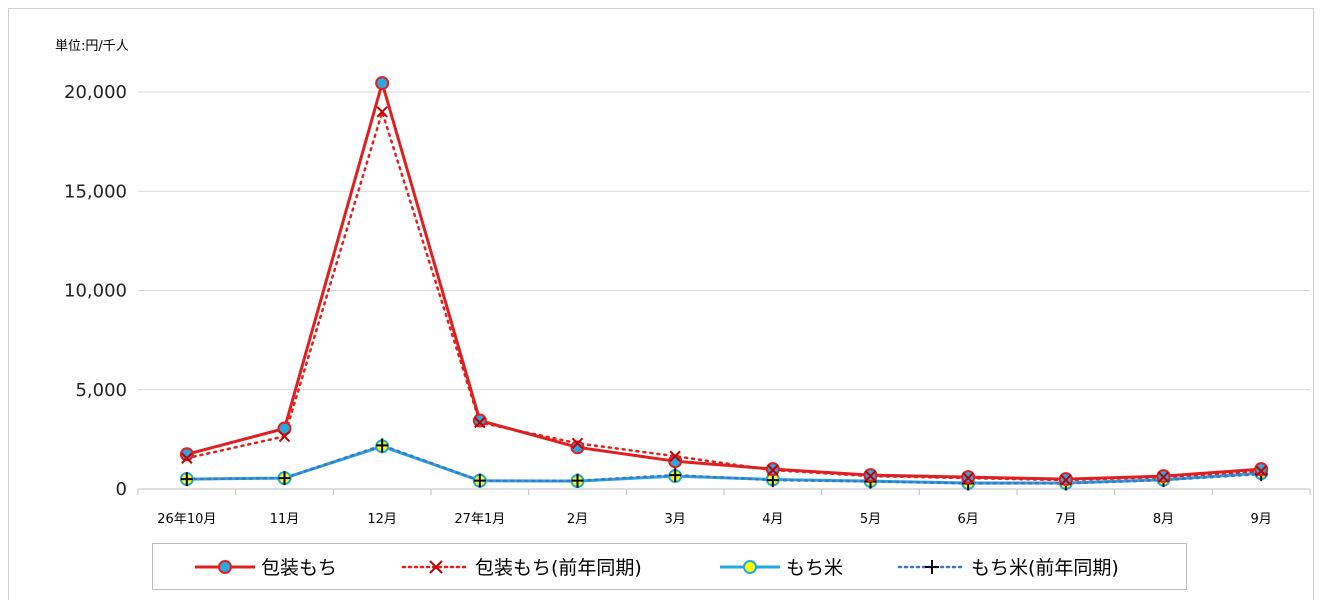 The image size is (1322, 600). I want to click on legend-item-mochi: 包装もち, so click(265, 566).